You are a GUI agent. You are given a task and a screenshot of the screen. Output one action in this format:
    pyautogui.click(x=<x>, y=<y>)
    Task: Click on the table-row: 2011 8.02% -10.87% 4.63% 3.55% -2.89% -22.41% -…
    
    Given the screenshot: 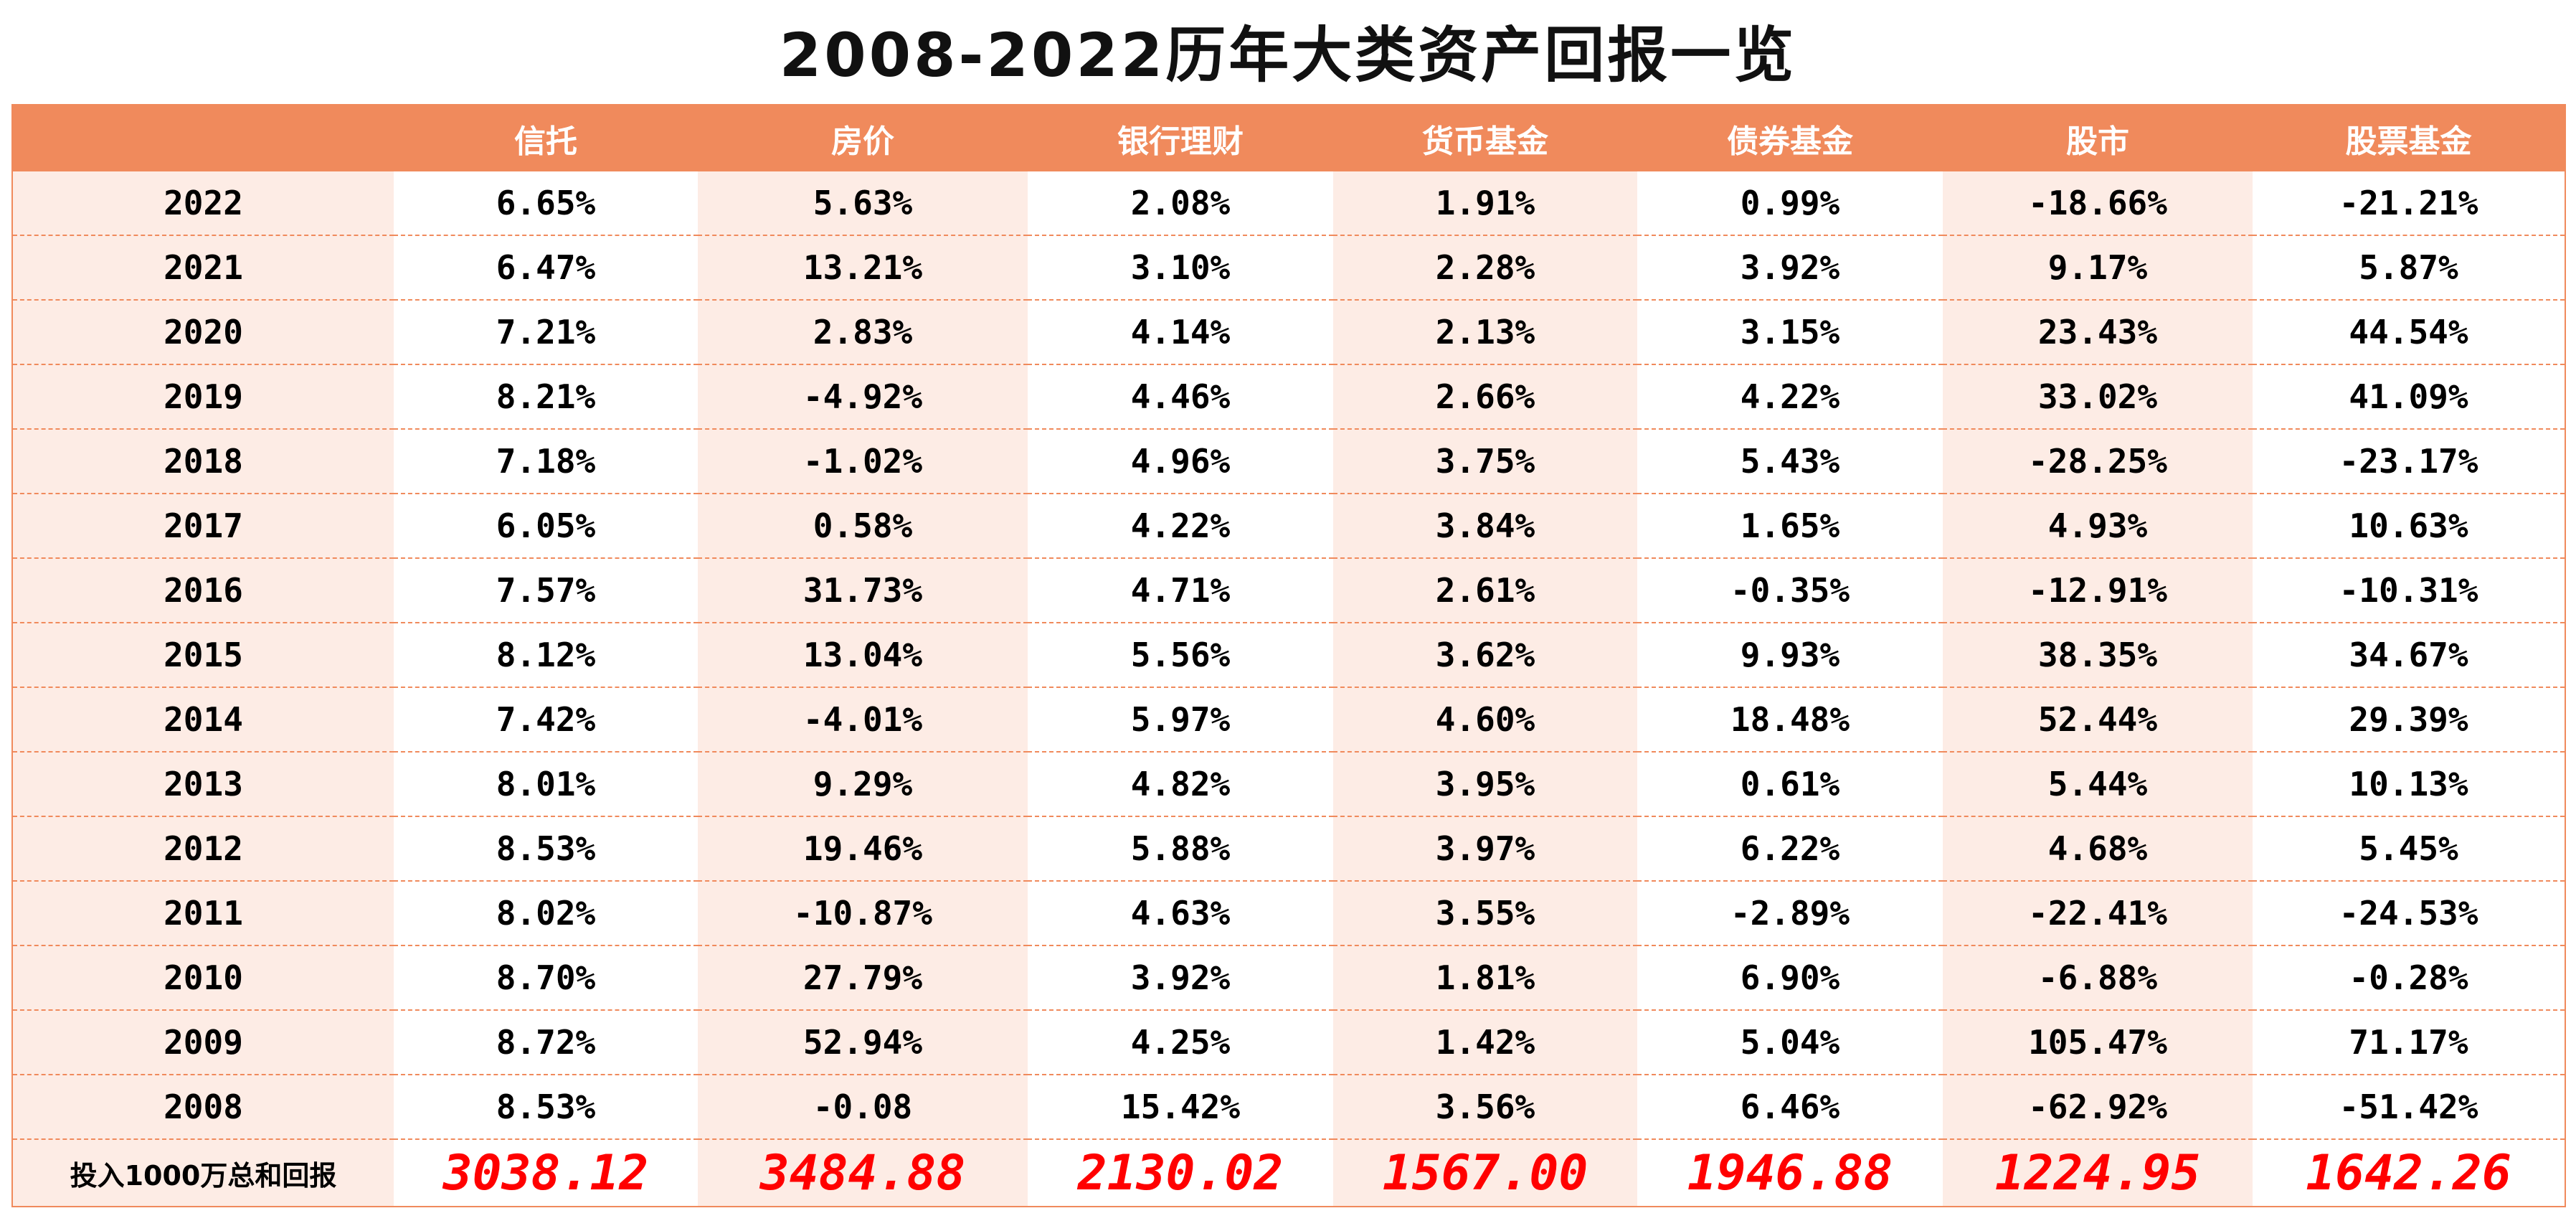 What is the action you would take?
    pyautogui.click(x=1288, y=913)
    